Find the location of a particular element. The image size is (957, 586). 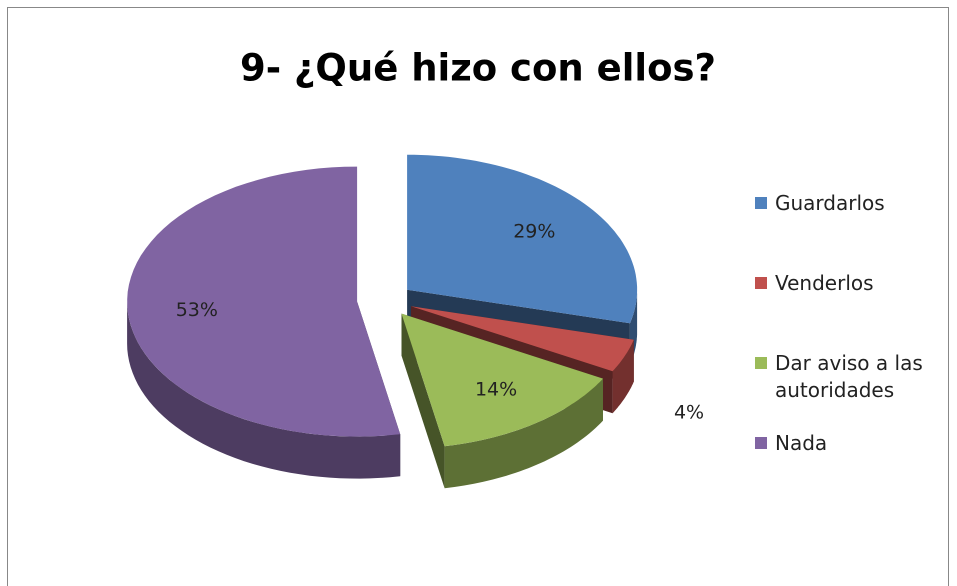

legend-label: Guardarlos is located at coordinates (830, 203).